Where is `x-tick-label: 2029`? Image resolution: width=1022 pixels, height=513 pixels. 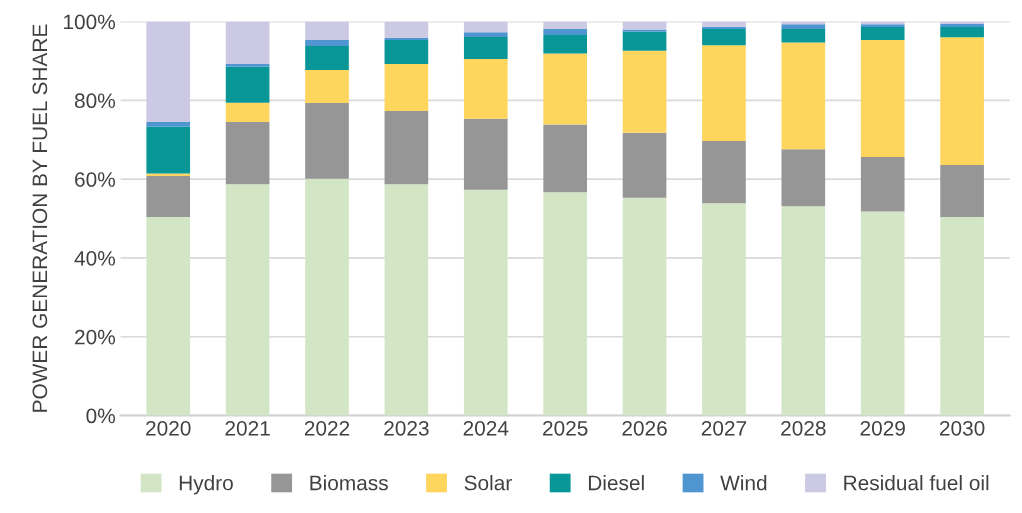
x-tick-label: 2029 is located at coordinates (882, 428).